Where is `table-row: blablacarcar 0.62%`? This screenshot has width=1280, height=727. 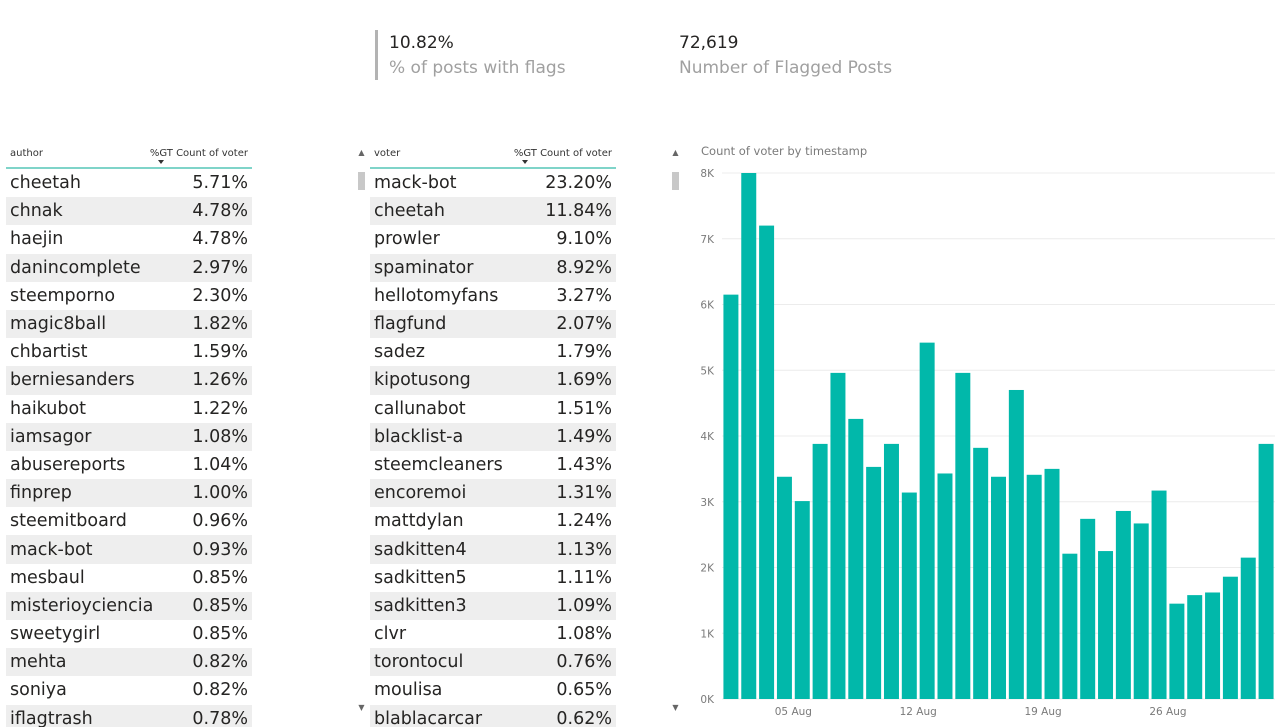 table-row: blablacarcar 0.62% is located at coordinates (493, 715).